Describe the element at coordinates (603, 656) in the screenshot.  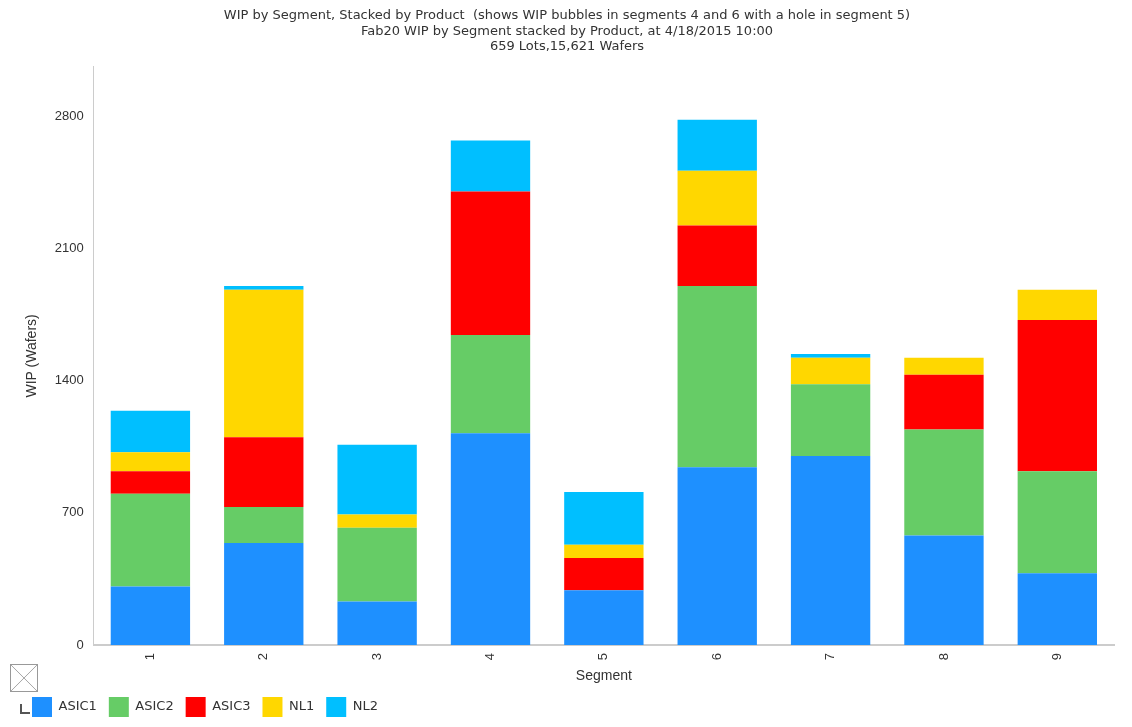
I see `x-tick-label: 5` at that location.